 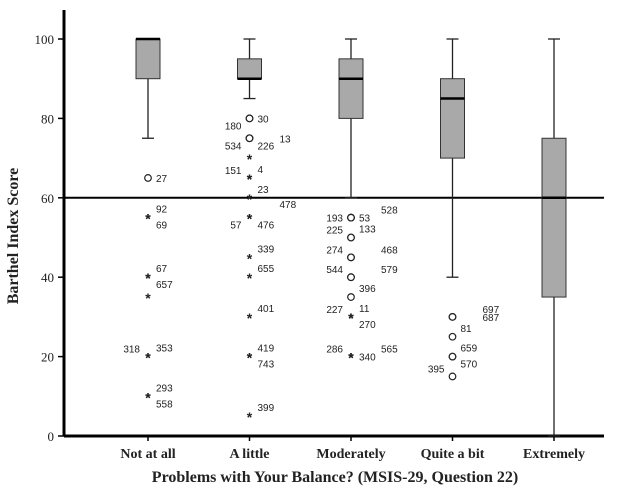 What do you see at coordinates (51, 436) in the screenshot?
I see `y-tick-label: 0` at bounding box center [51, 436].